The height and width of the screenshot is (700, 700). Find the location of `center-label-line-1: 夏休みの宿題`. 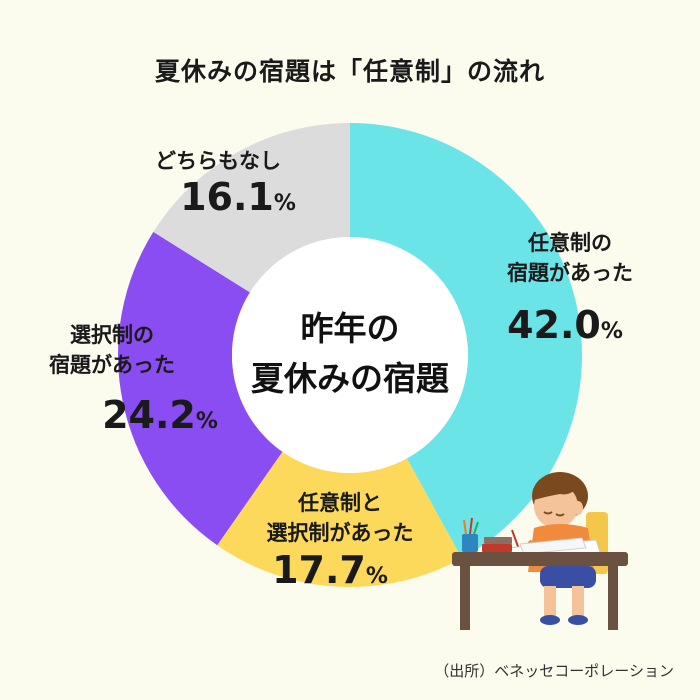

center-label-line-1: 夏休みの宿題 is located at coordinates (350, 378).